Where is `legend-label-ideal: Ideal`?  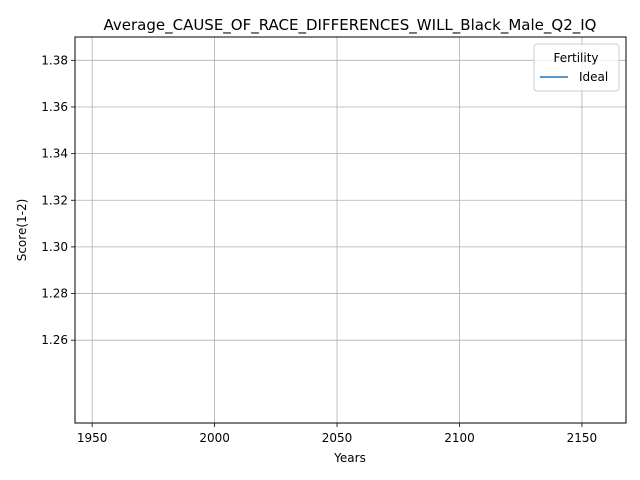
legend-label-ideal: Ideal is located at coordinates (593, 77).